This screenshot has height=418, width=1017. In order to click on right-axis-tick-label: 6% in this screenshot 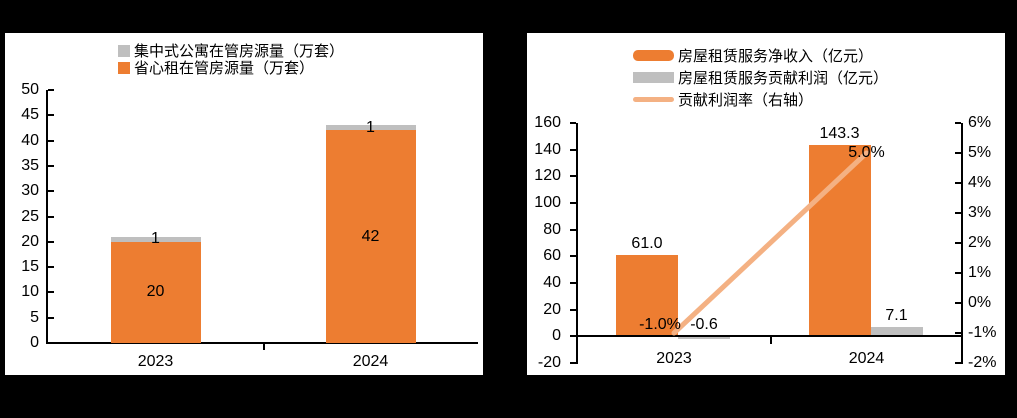, I will do `click(980, 122)`.